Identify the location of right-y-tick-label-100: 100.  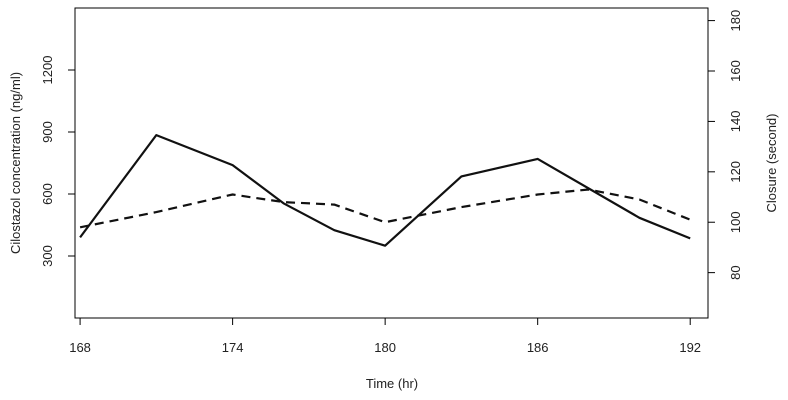
(735, 222).